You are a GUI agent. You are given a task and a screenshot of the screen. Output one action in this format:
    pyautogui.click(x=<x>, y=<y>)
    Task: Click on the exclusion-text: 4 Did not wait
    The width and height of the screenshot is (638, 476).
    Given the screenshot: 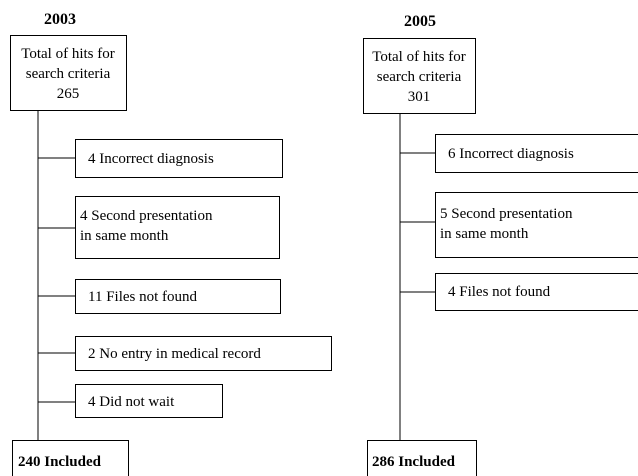 What is the action you would take?
    pyautogui.click(x=131, y=402)
    